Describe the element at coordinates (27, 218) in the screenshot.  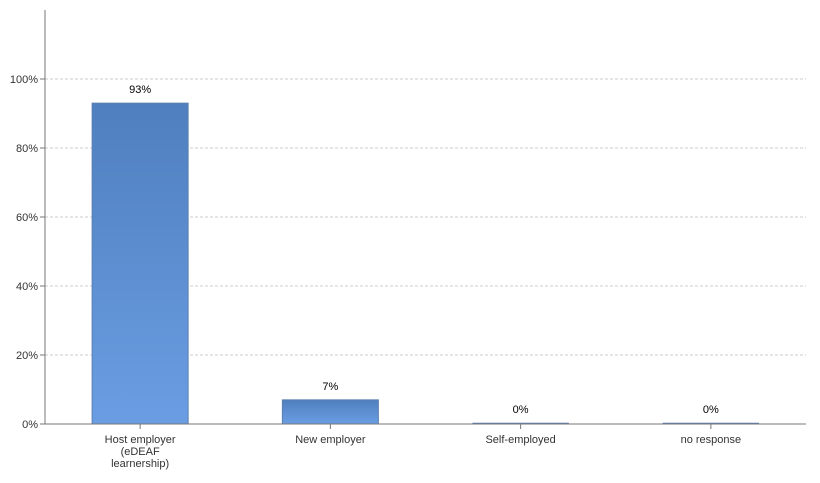
I see `y-tick-label: 60%` at that location.